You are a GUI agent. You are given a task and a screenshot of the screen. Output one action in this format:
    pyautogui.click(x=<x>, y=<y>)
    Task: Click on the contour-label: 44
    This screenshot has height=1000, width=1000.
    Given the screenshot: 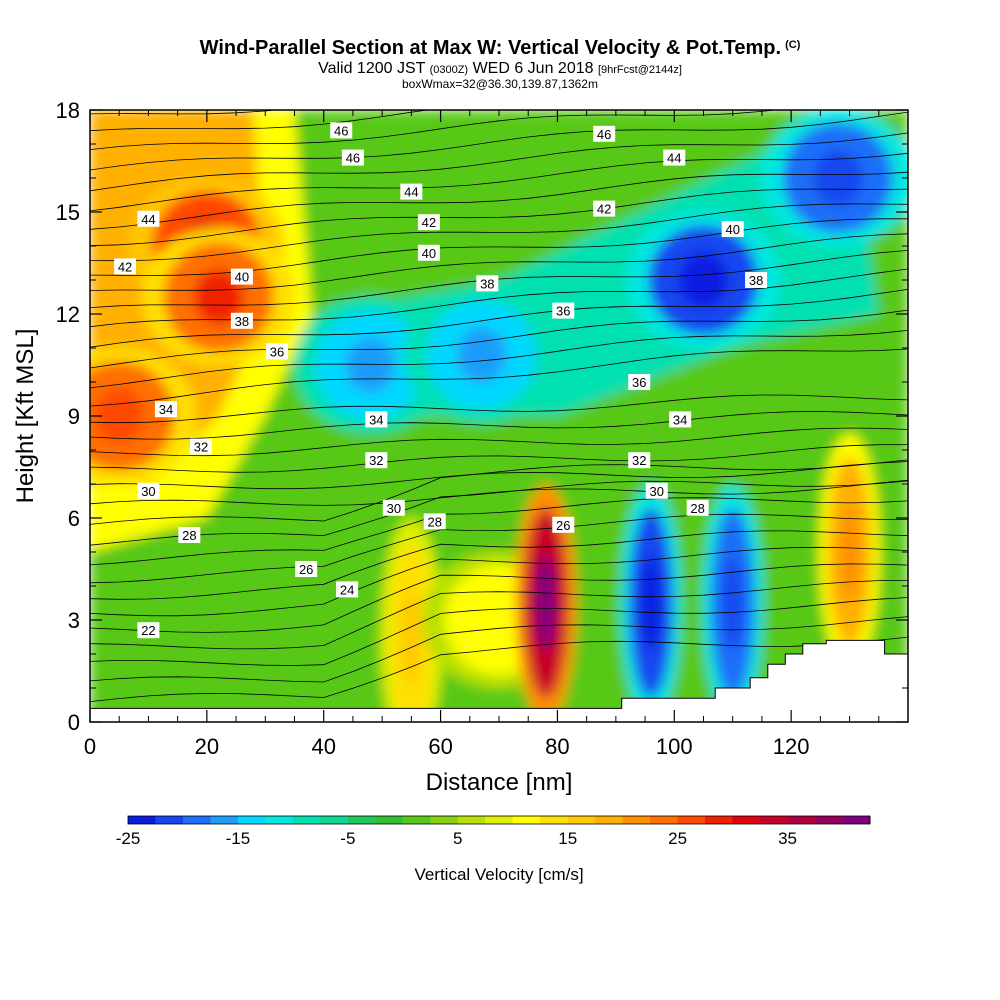 What is the action you would take?
    pyautogui.click(x=148, y=218)
    